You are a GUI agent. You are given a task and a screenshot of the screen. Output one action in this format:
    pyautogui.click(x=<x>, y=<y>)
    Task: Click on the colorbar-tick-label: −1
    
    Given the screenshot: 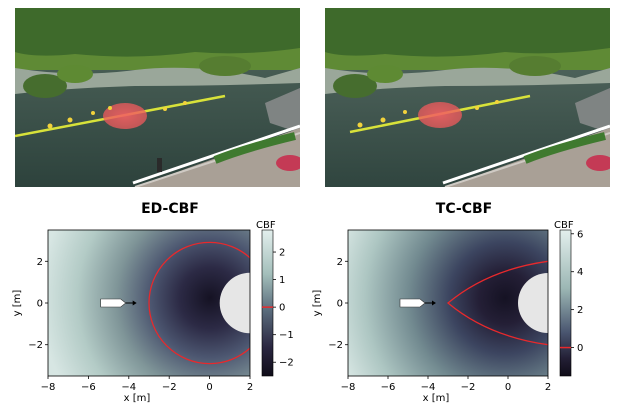 What is the action you would take?
    pyautogui.click(x=286, y=335)
    